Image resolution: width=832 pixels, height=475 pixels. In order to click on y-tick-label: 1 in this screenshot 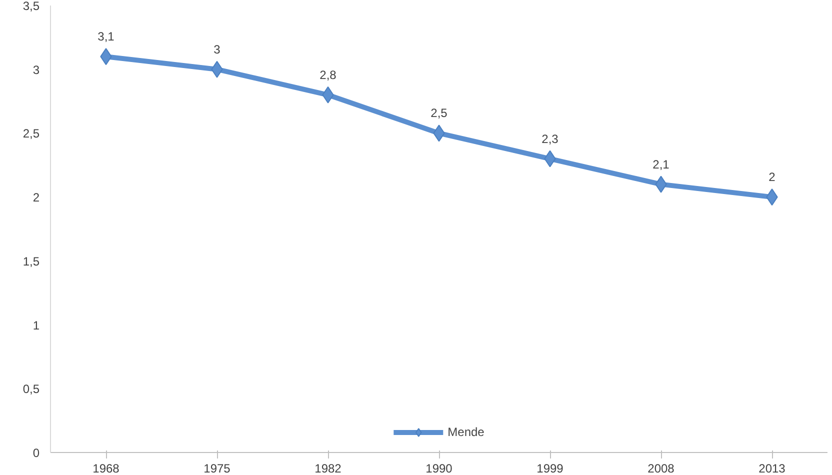, I will do `click(36, 325)`.